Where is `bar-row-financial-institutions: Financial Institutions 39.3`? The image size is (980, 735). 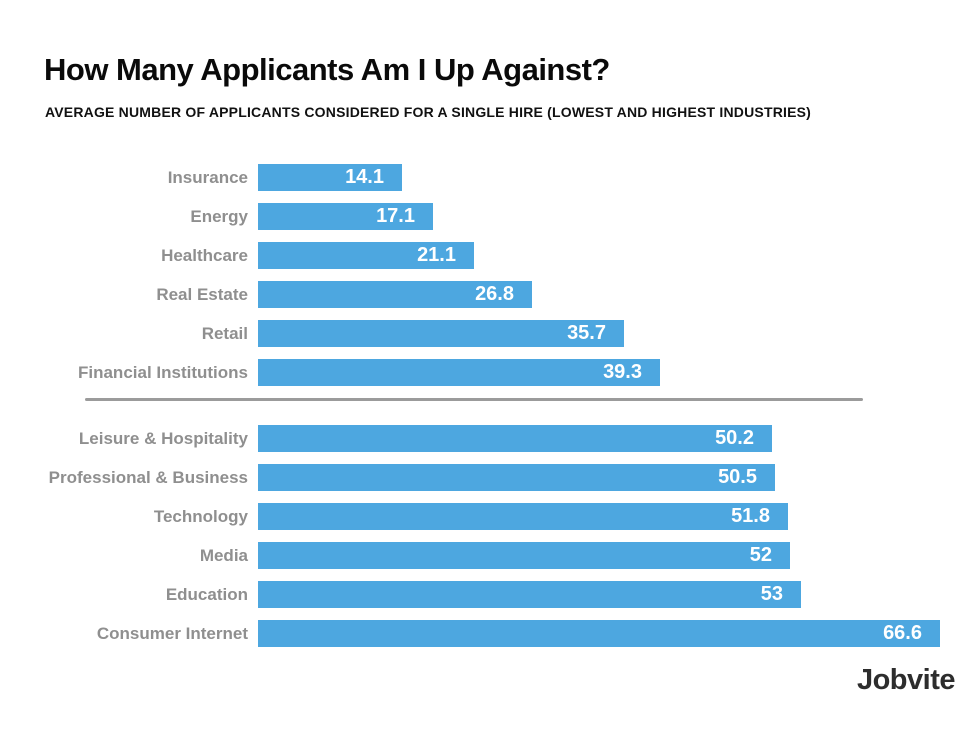 bar-row-financial-institutions: Financial Institutions 39.3 is located at coordinates (490, 372).